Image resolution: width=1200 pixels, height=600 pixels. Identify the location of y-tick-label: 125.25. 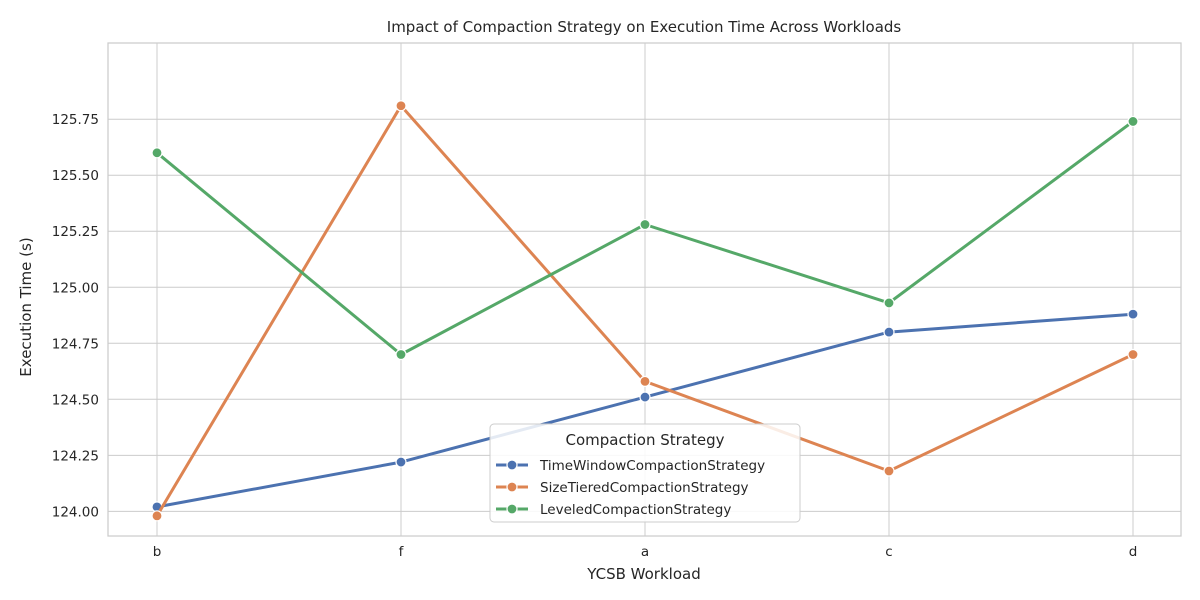
(75, 232).